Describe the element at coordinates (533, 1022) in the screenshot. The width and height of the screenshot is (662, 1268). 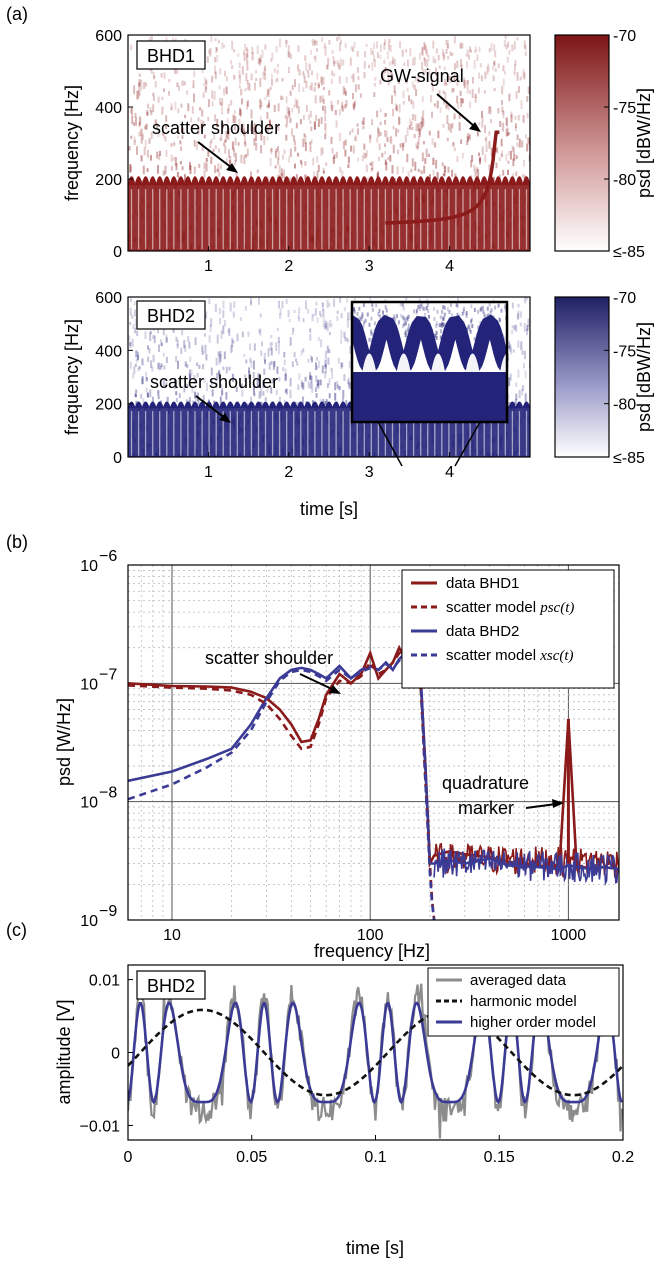
I see `legend-entry: higher order model` at that location.